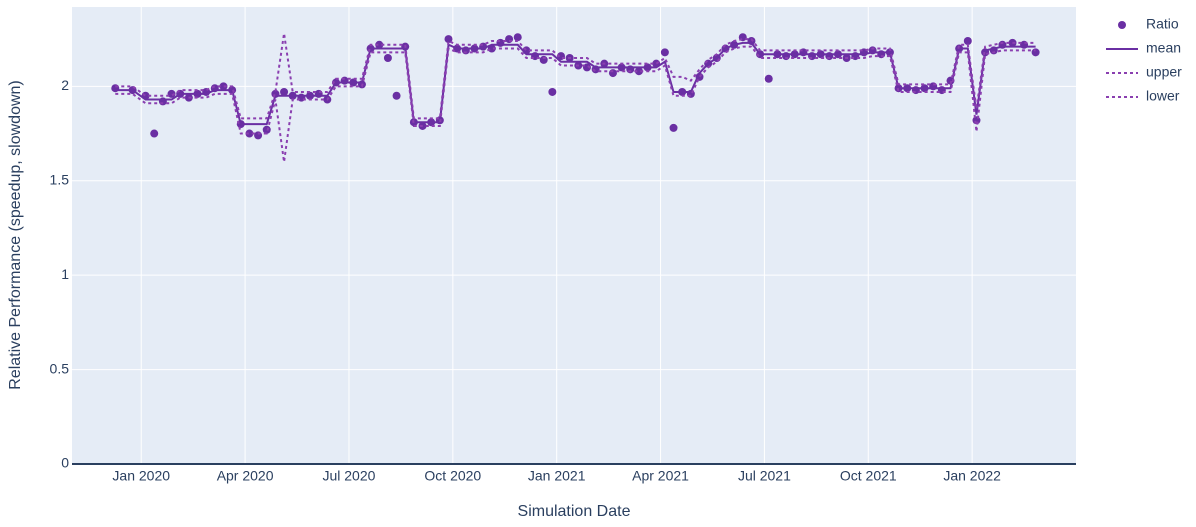 The width and height of the screenshot is (1196, 527). Describe the element at coordinates (972, 476) in the screenshot. I see `x-tick-label: Jan 2022` at that location.